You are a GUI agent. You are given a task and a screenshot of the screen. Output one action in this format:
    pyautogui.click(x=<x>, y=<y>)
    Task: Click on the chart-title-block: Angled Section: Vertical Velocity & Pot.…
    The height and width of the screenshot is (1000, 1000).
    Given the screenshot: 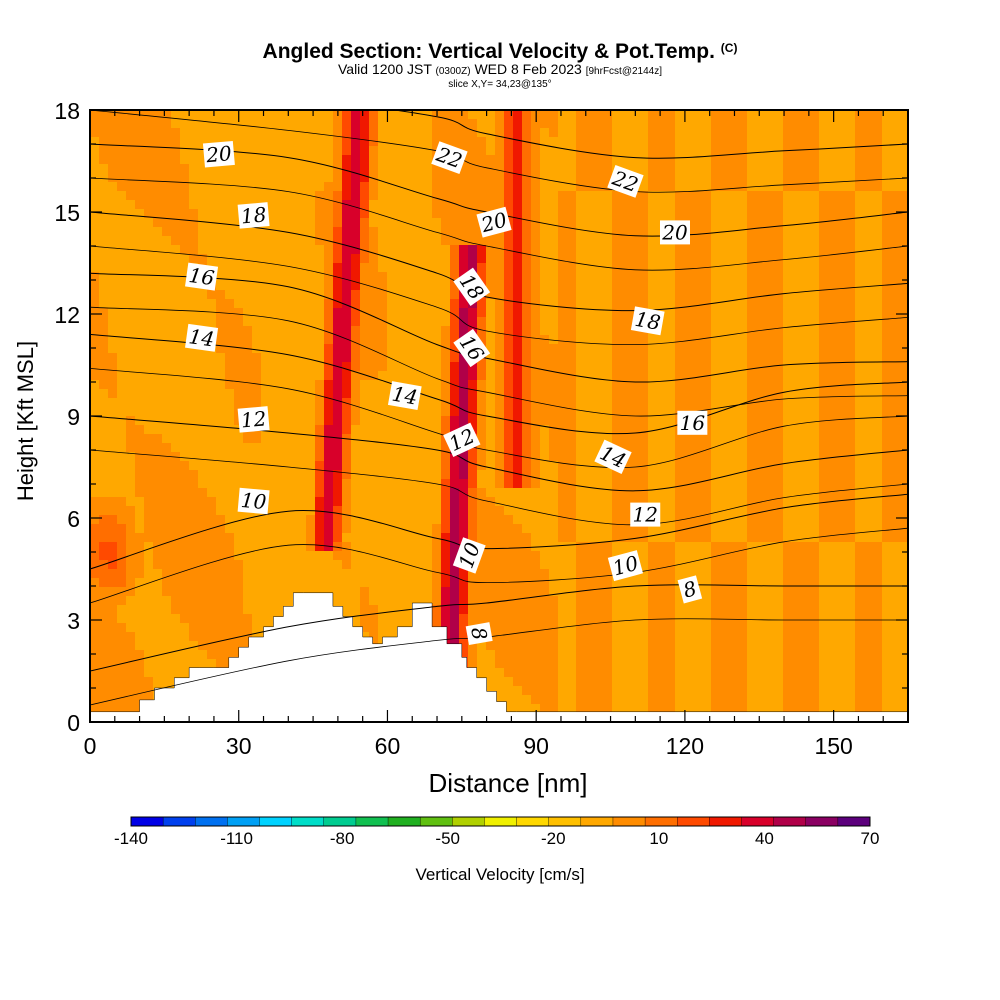 What is the action you would take?
    pyautogui.click(x=500, y=63)
    